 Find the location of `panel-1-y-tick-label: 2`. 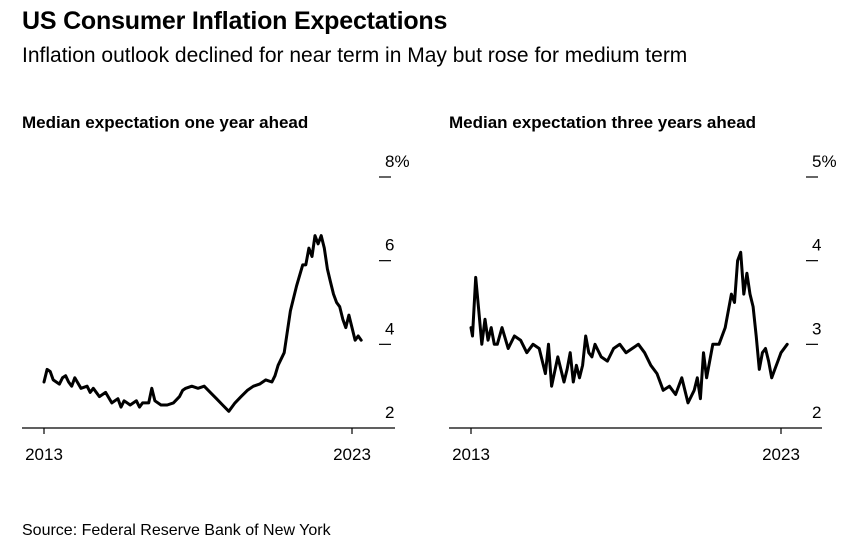

panel-1-y-tick-label: 2 is located at coordinates (389, 412).